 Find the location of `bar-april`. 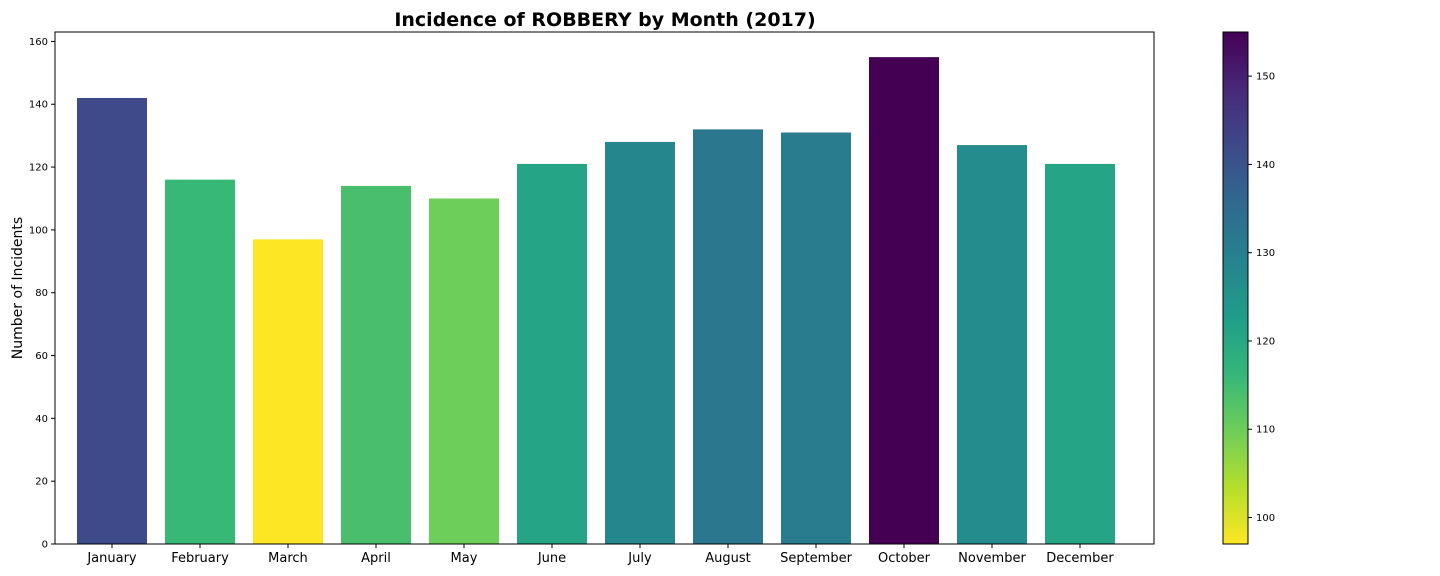

bar-april is located at coordinates (376, 364).